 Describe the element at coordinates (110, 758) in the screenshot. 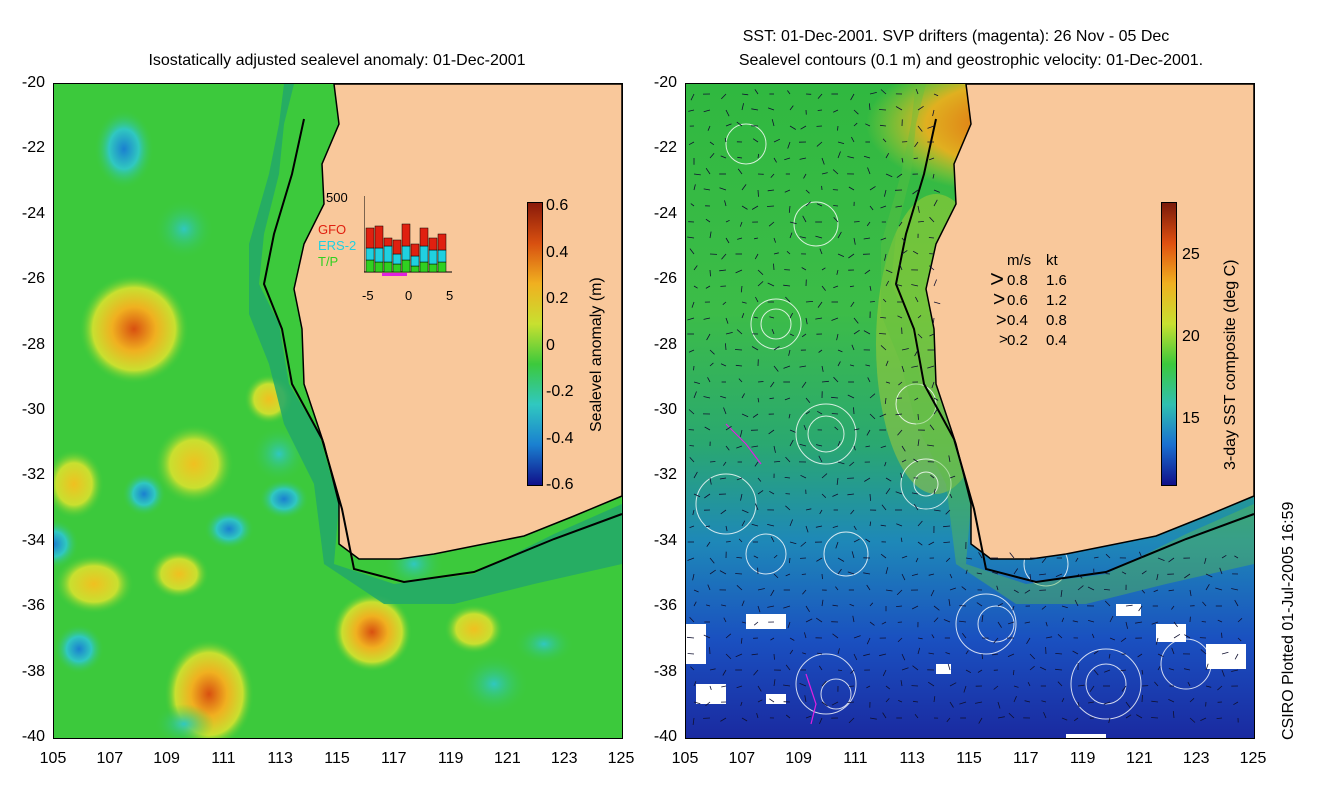

I see `left-lon-tick: 107` at that location.